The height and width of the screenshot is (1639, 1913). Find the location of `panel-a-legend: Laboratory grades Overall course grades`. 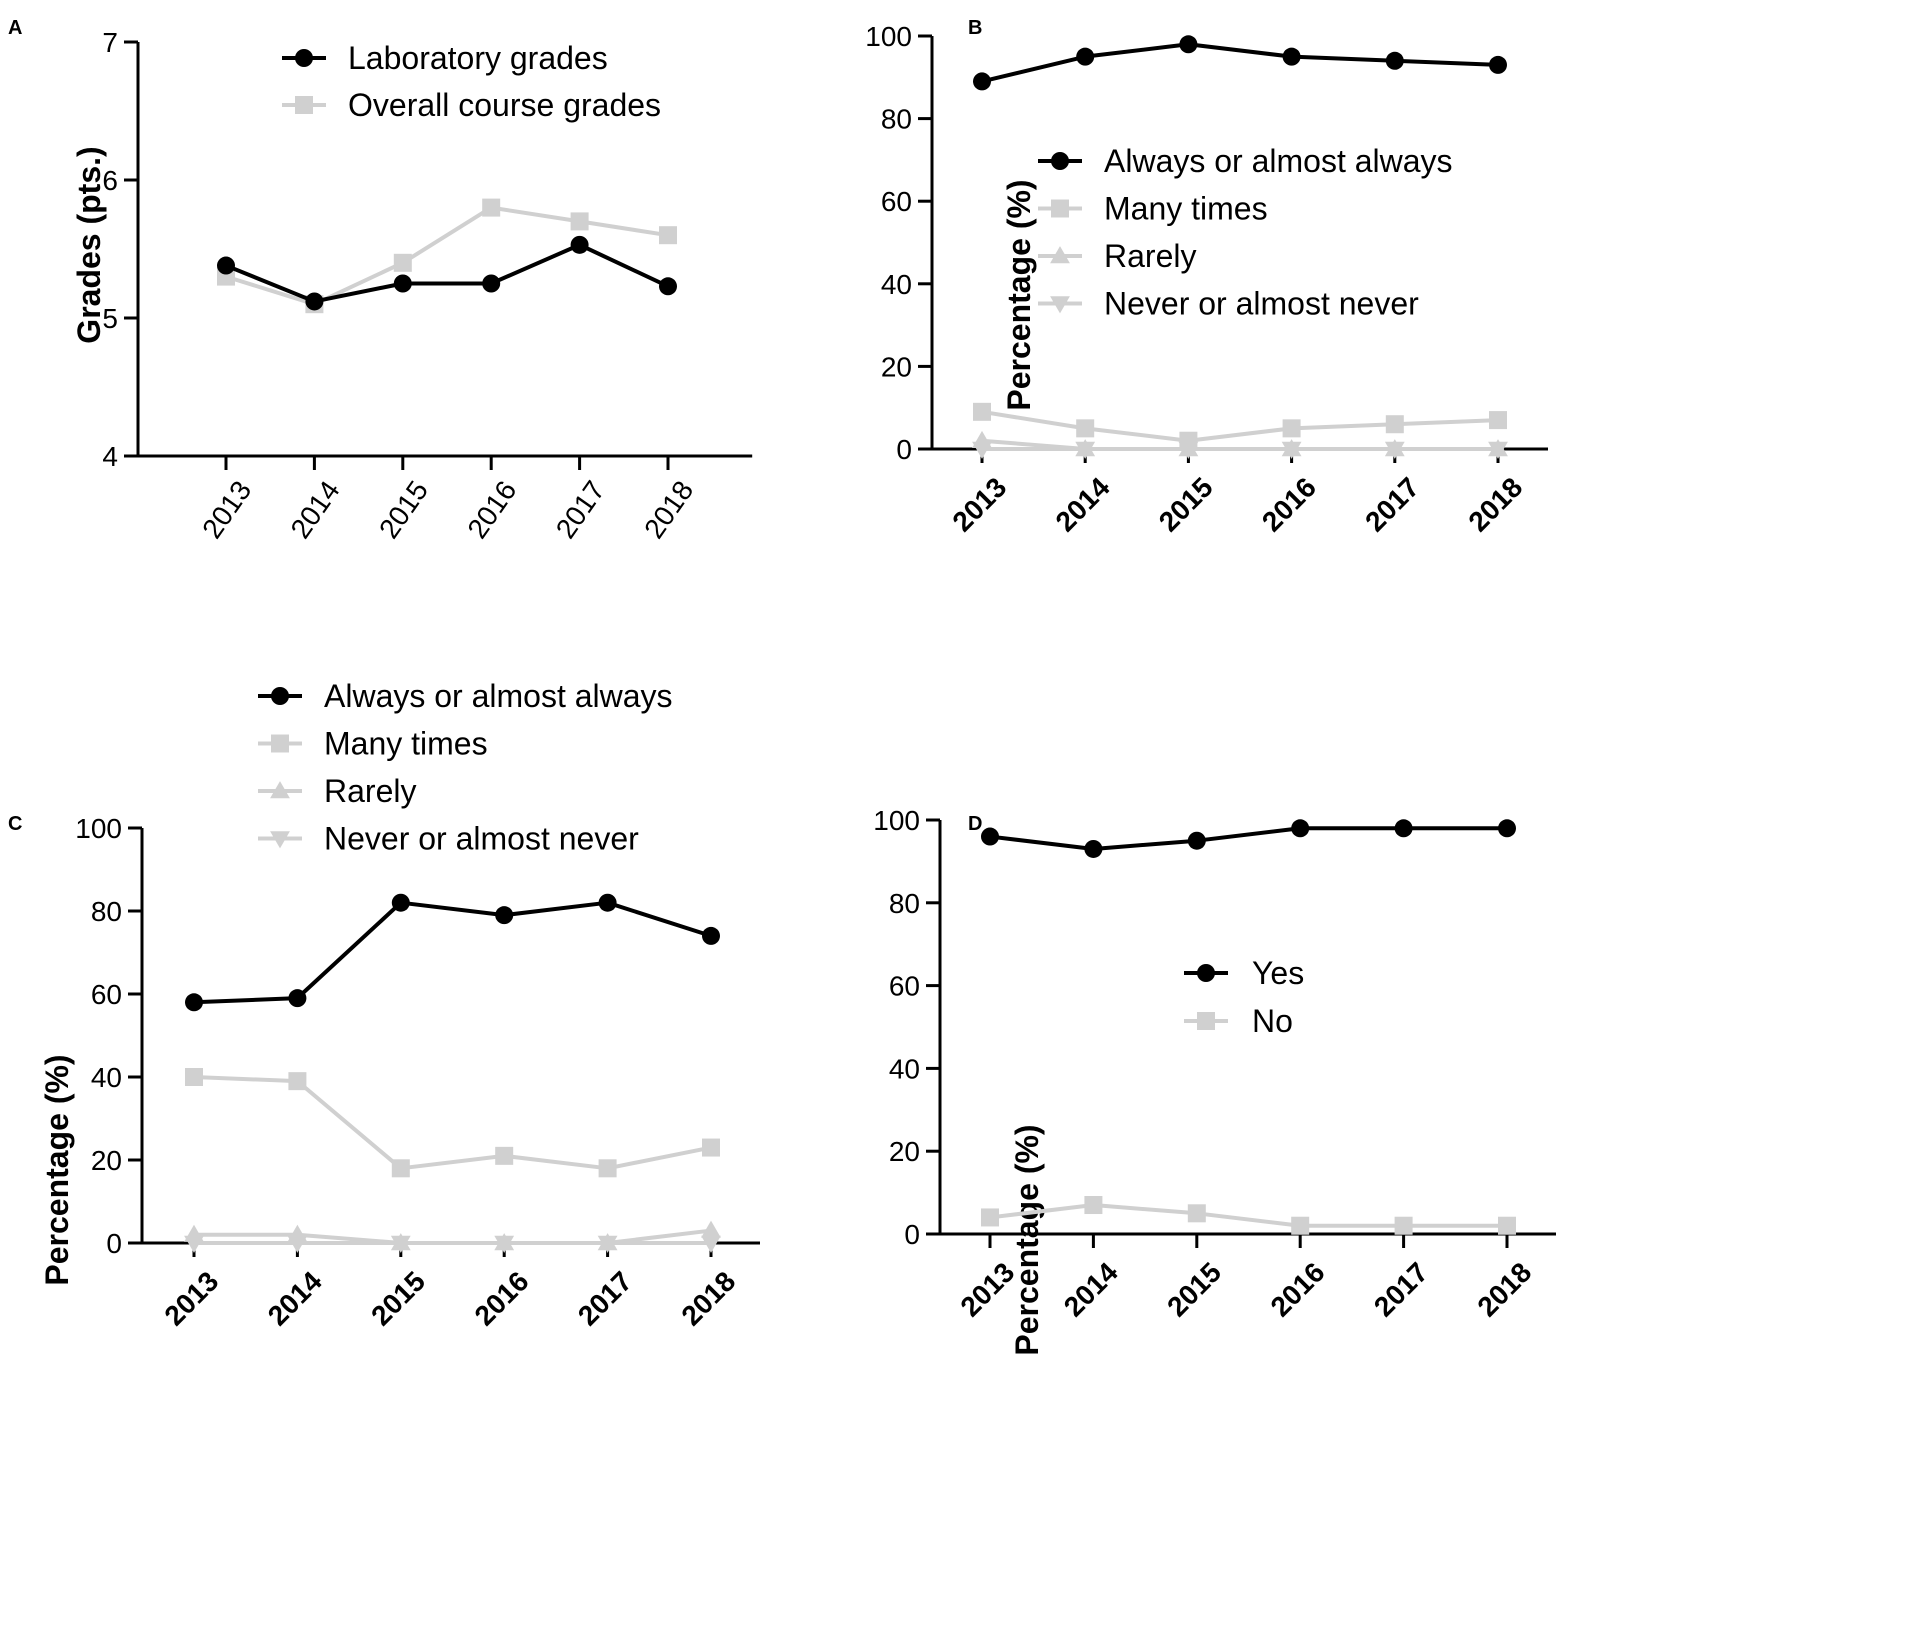

panel-a-legend: Laboratory grades Overall course grades is located at coordinates (471, 81).